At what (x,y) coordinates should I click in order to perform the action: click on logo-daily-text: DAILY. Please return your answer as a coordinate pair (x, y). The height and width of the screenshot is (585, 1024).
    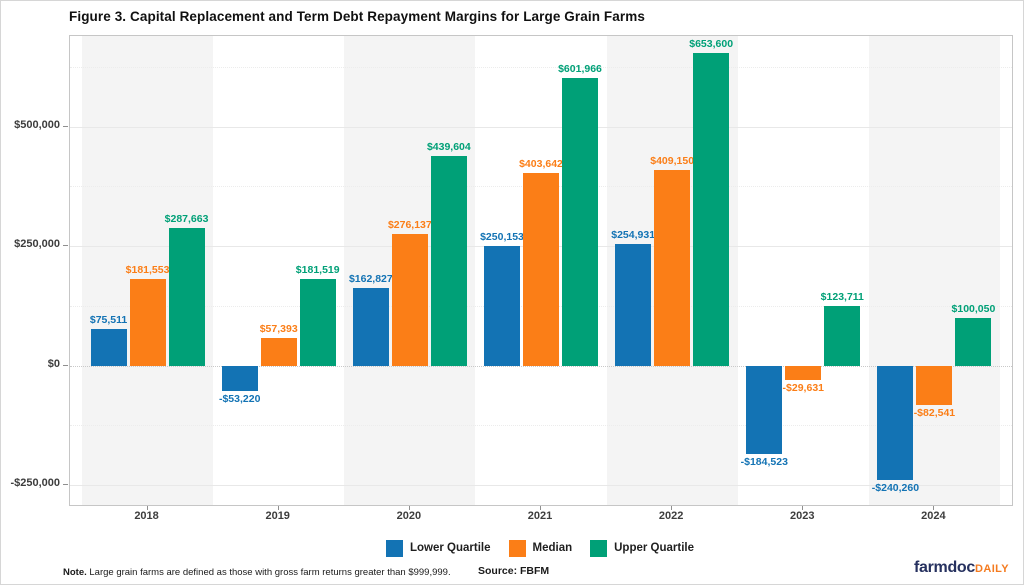
    Looking at the image, I should click on (992, 569).